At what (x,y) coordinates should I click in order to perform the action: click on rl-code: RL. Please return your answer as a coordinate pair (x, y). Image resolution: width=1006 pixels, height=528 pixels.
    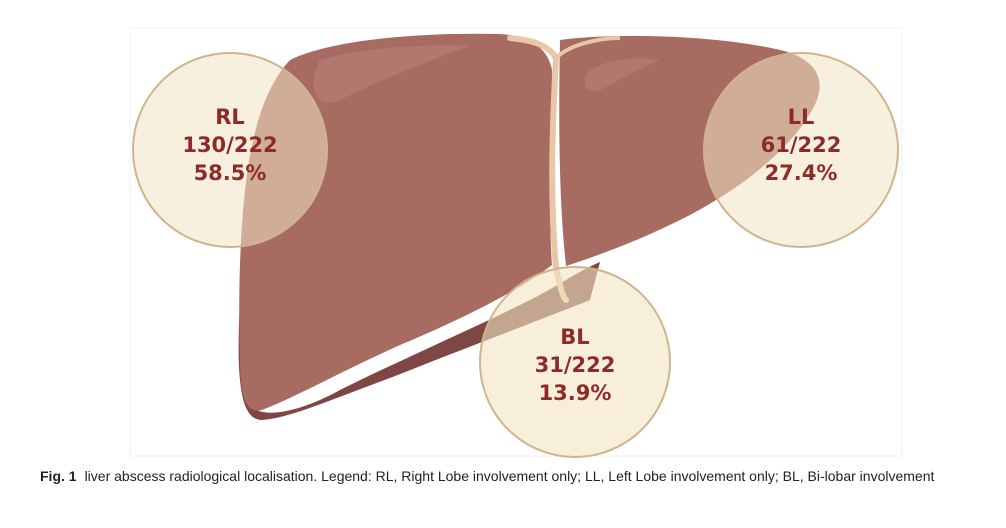
    Looking at the image, I should click on (230, 117).